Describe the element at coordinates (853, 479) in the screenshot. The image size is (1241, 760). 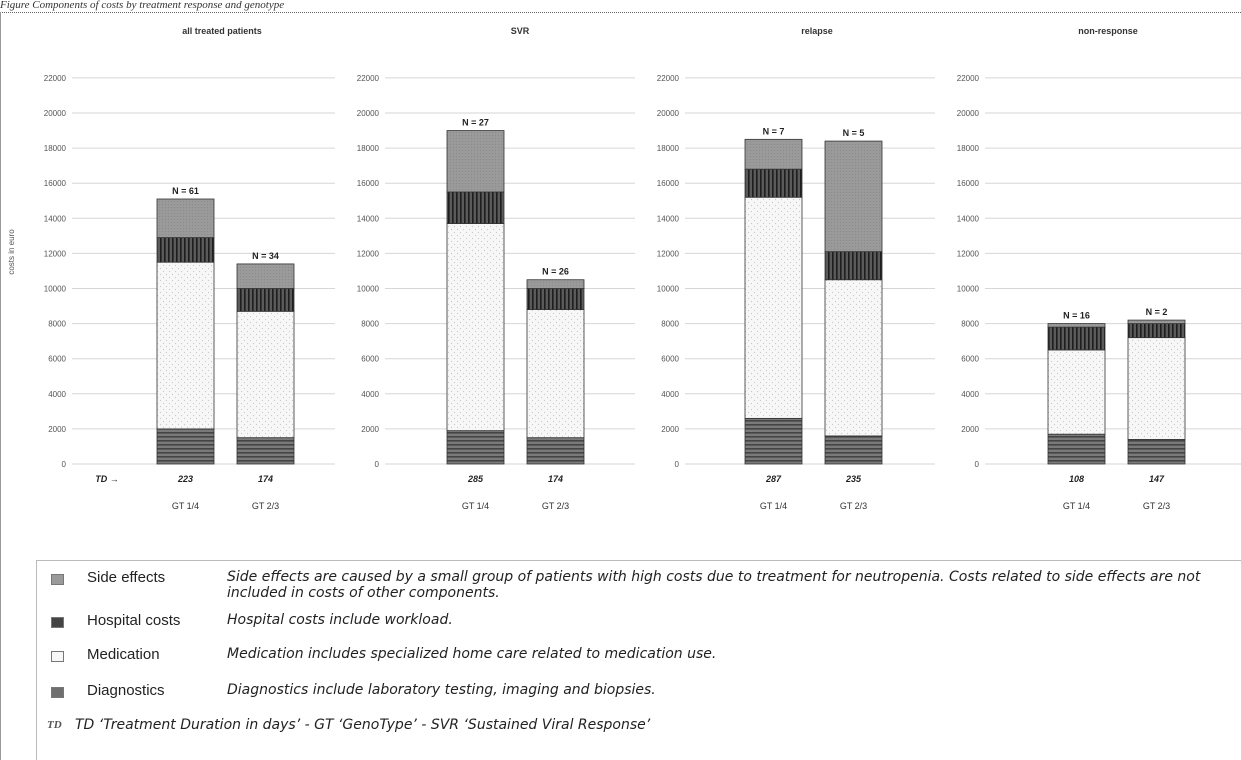
I see `td-value: 235` at that location.